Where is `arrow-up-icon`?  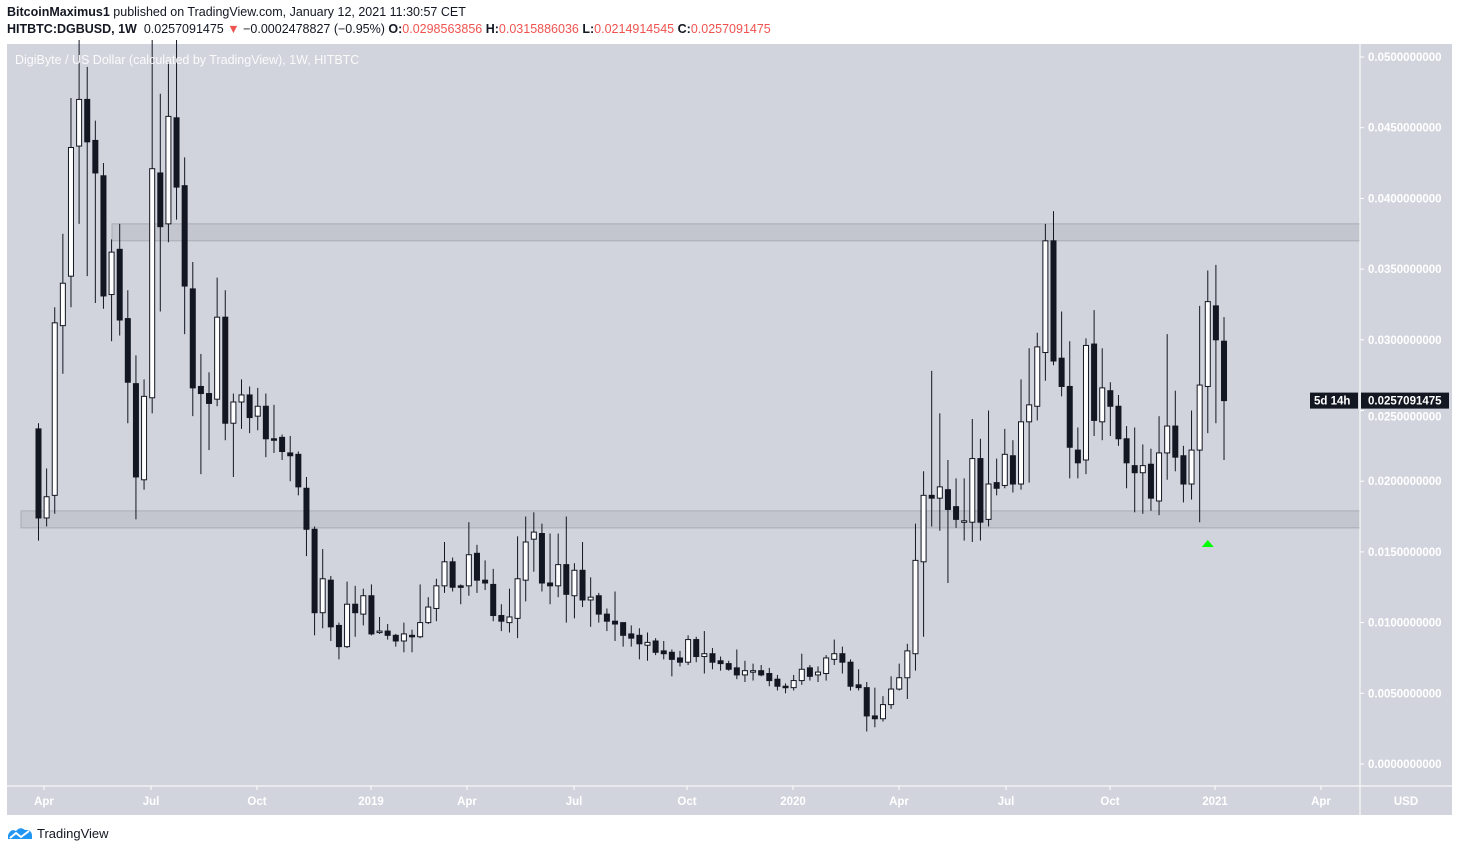
arrow-up-icon is located at coordinates (1207, 543).